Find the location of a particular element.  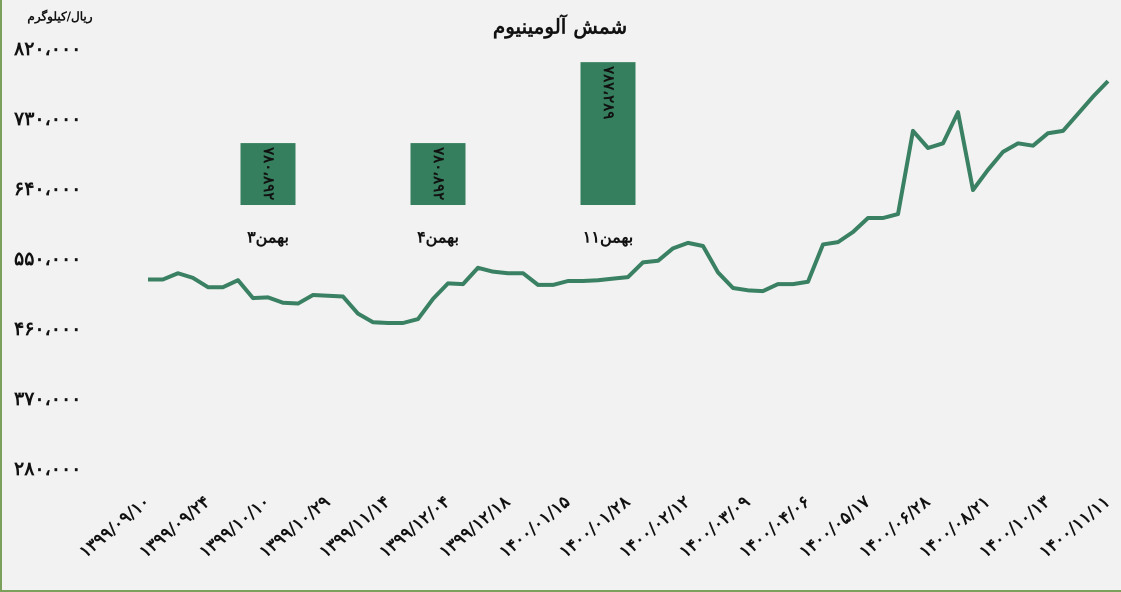

bar-category-label: ۱۱بهمن is located at coordinates (608, 238).